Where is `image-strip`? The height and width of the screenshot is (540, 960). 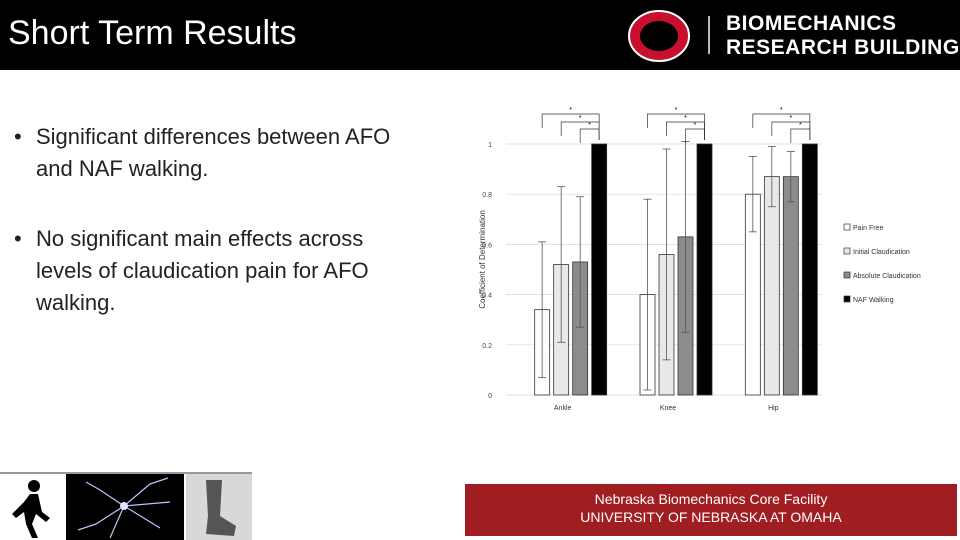 image-strip is located at coordinates (126, 506).